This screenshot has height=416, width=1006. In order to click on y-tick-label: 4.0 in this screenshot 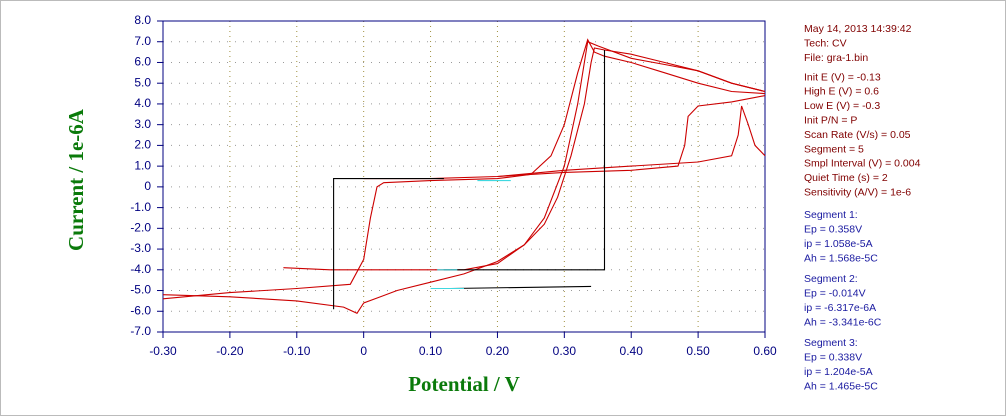, I will do `click(142, 103)`.